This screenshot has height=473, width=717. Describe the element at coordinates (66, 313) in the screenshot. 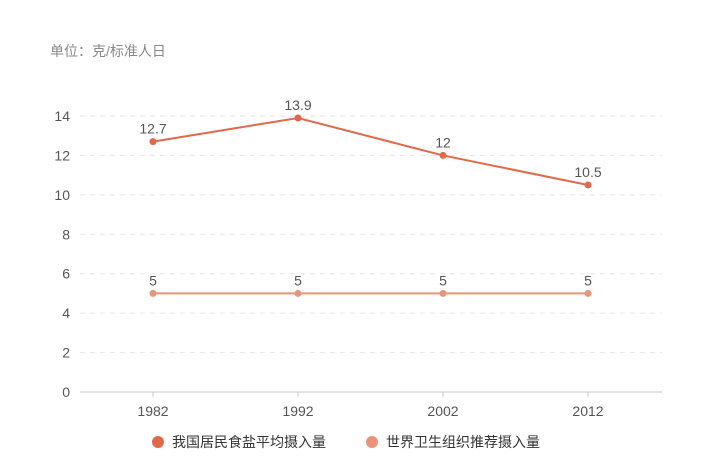

I see `y-tick-label: 4` at that location.